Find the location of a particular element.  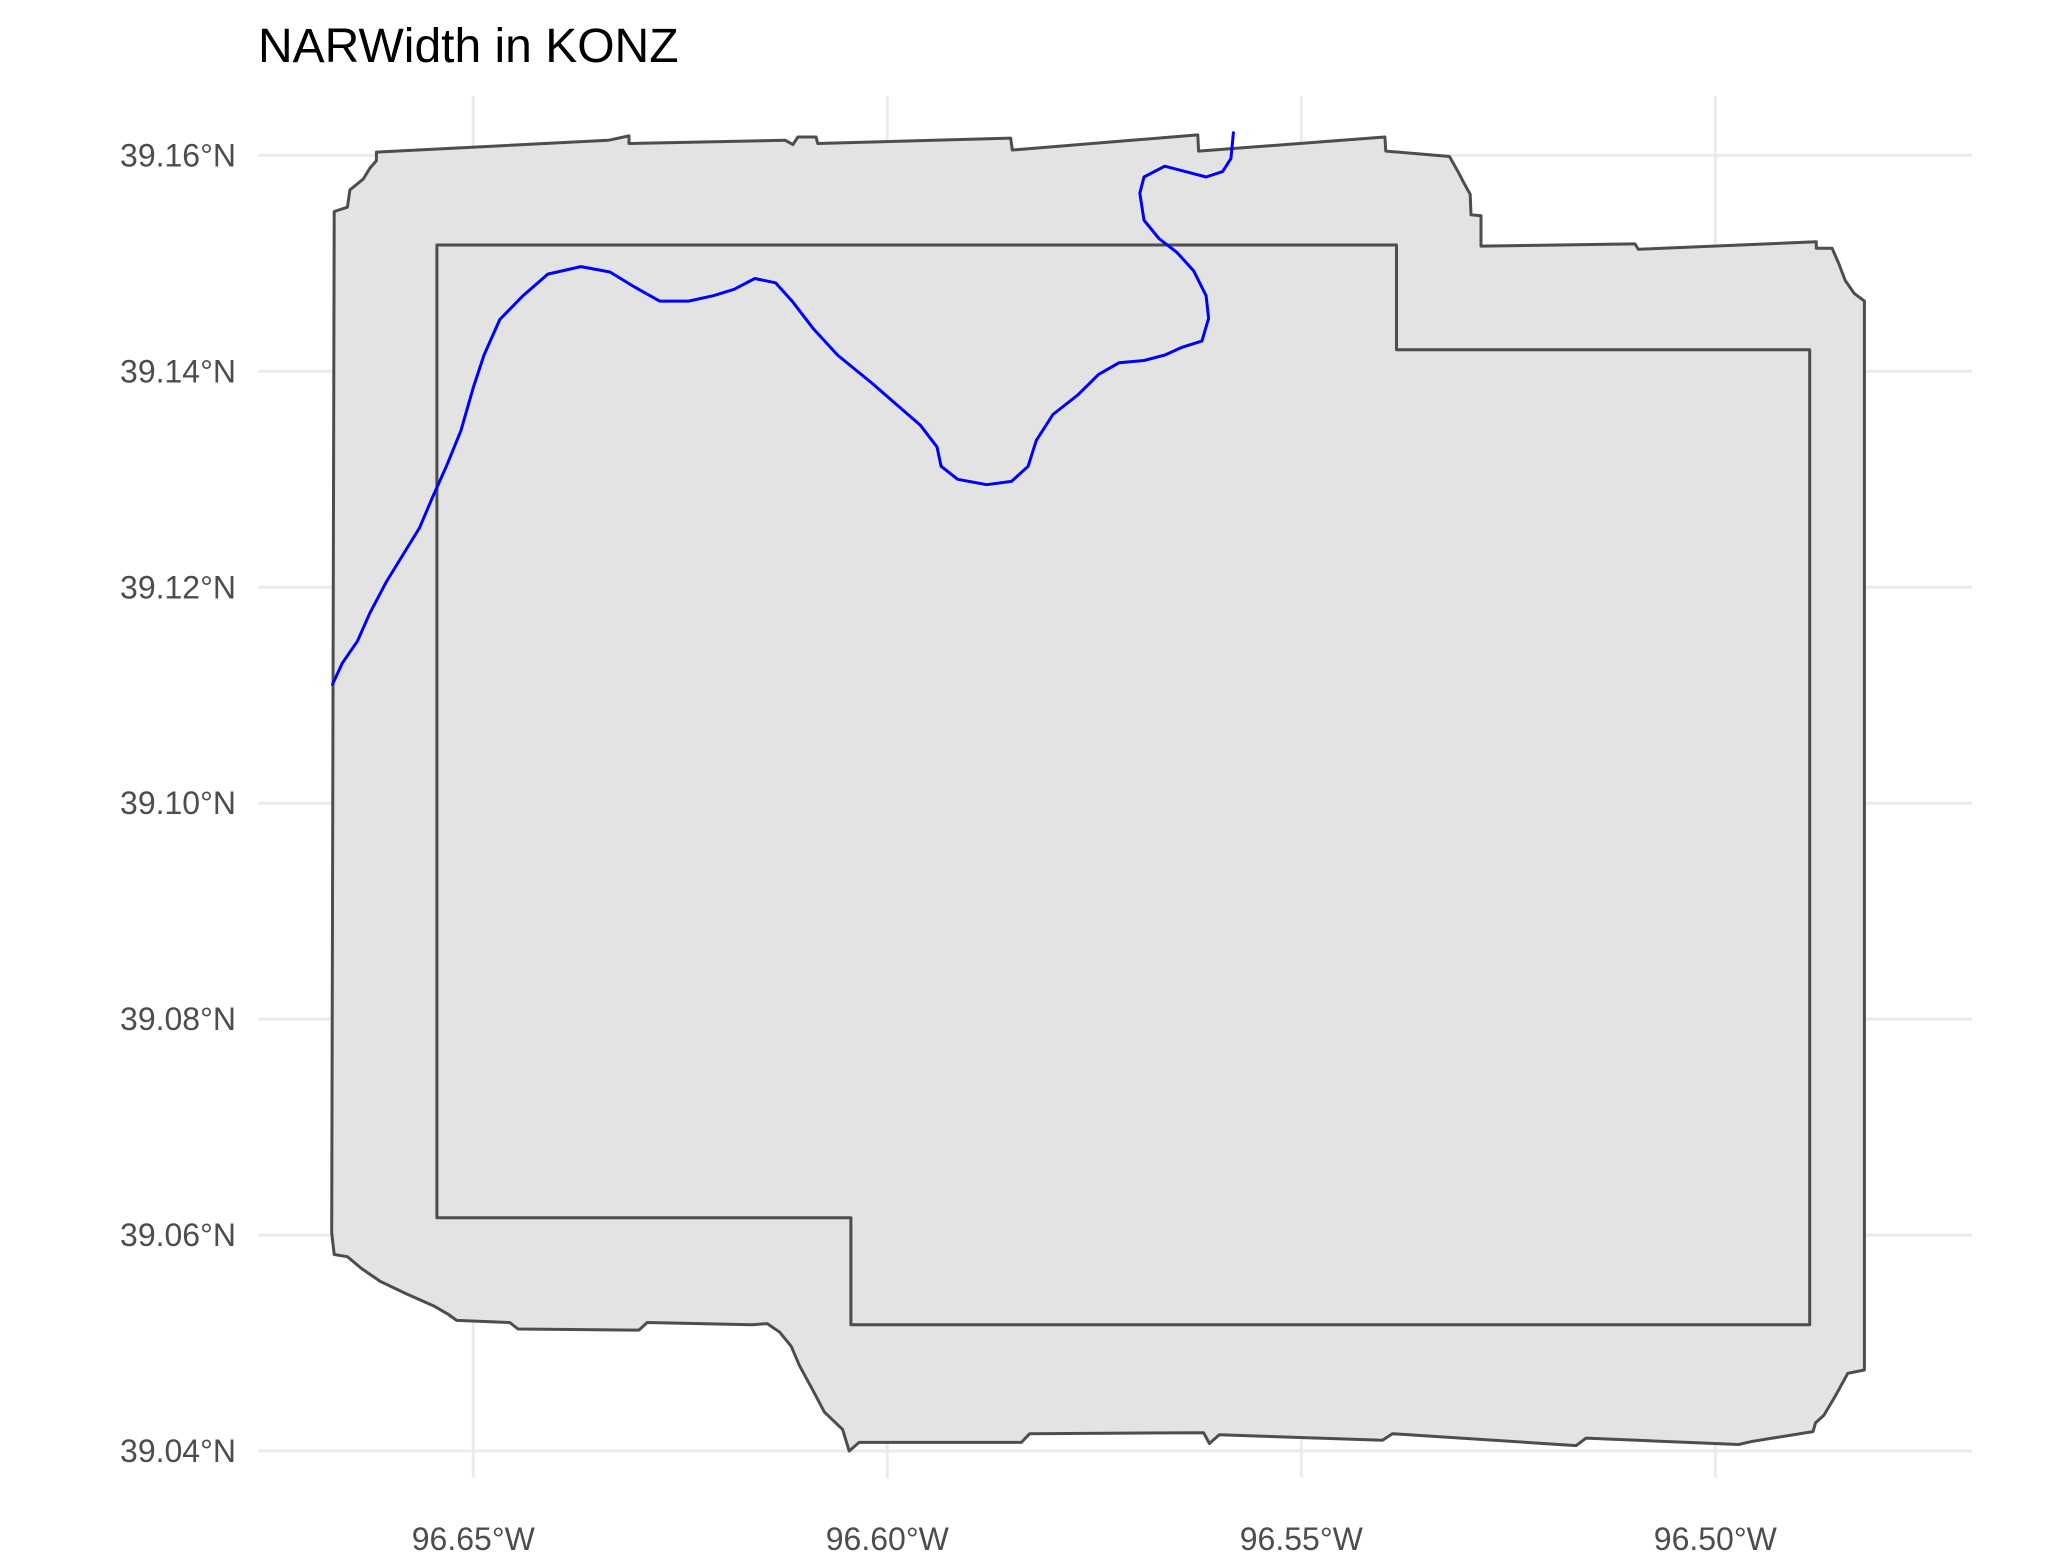

x-tick-label: 96.65°W is located at coordinates (474, 1539).